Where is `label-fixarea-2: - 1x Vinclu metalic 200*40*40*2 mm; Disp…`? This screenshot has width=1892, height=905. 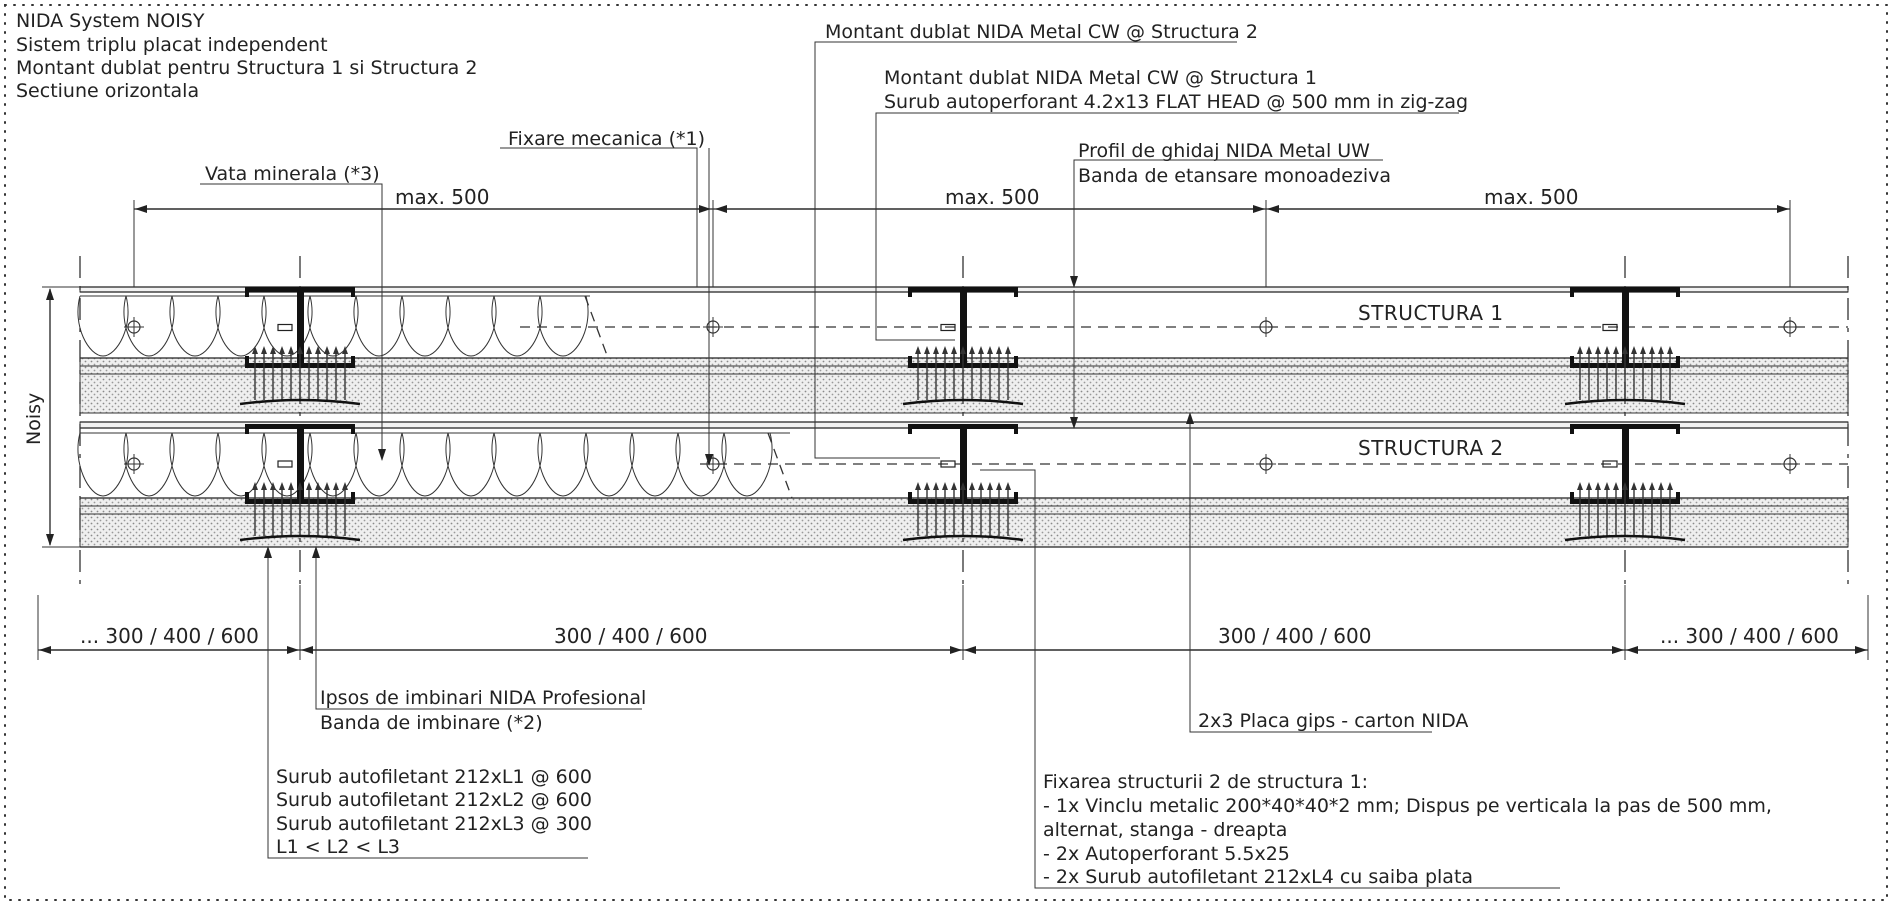
label-fixarea-2: - 1x Vinclu metalic 200*40*40*2 mm; Disp… is located at coordinates (1407, 806).